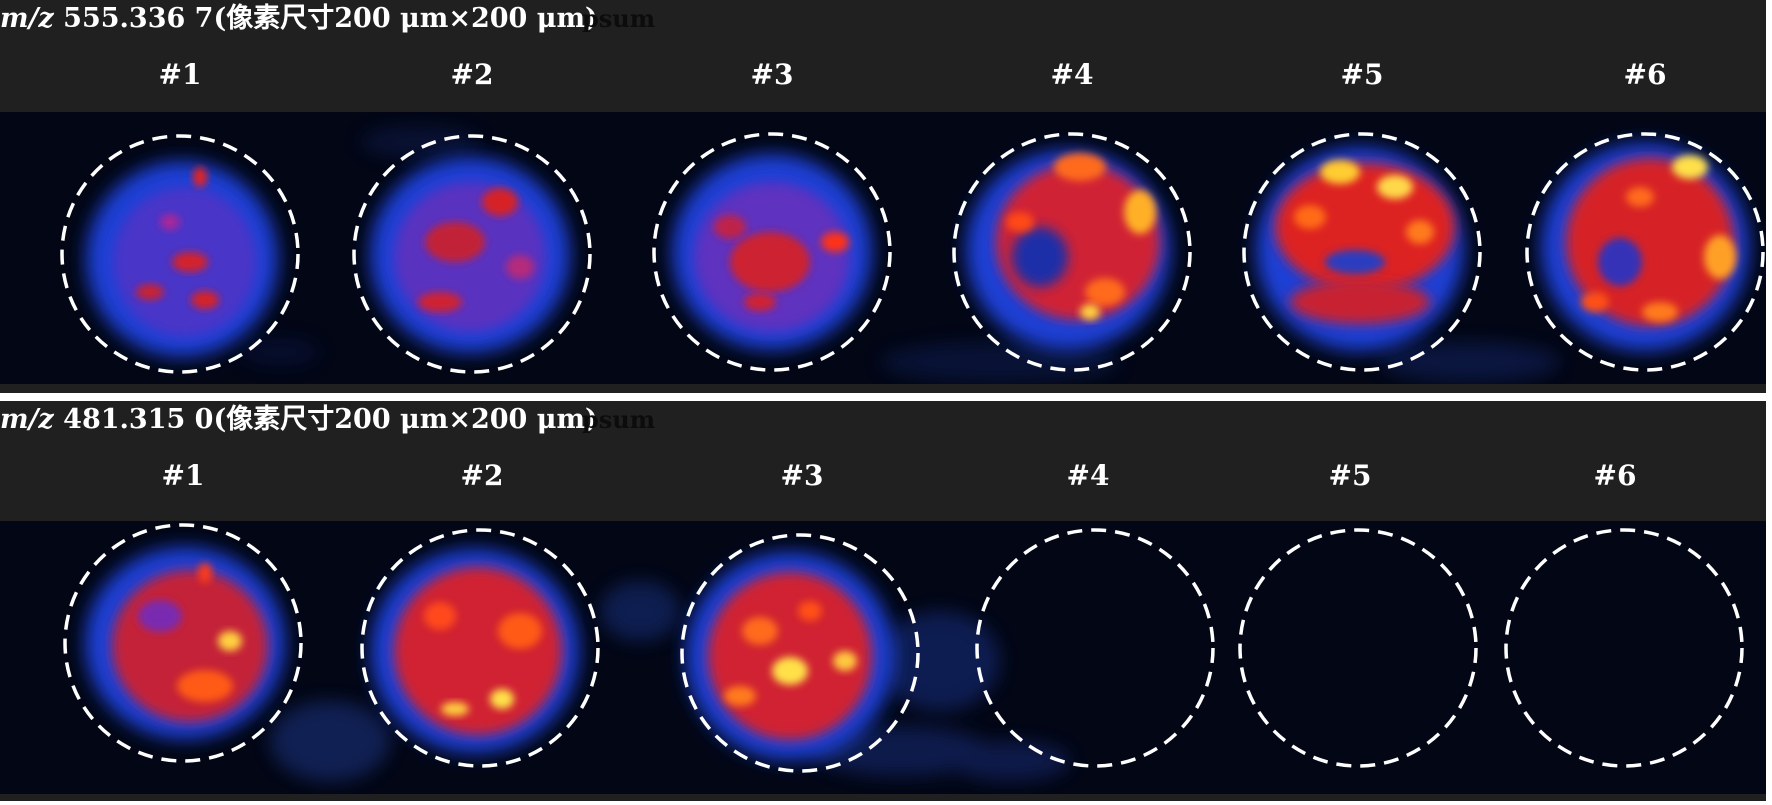  I want to click on panel-title: m/z 555.336 7(像素尺寸200 μm×200 μm), so click(299, 19).